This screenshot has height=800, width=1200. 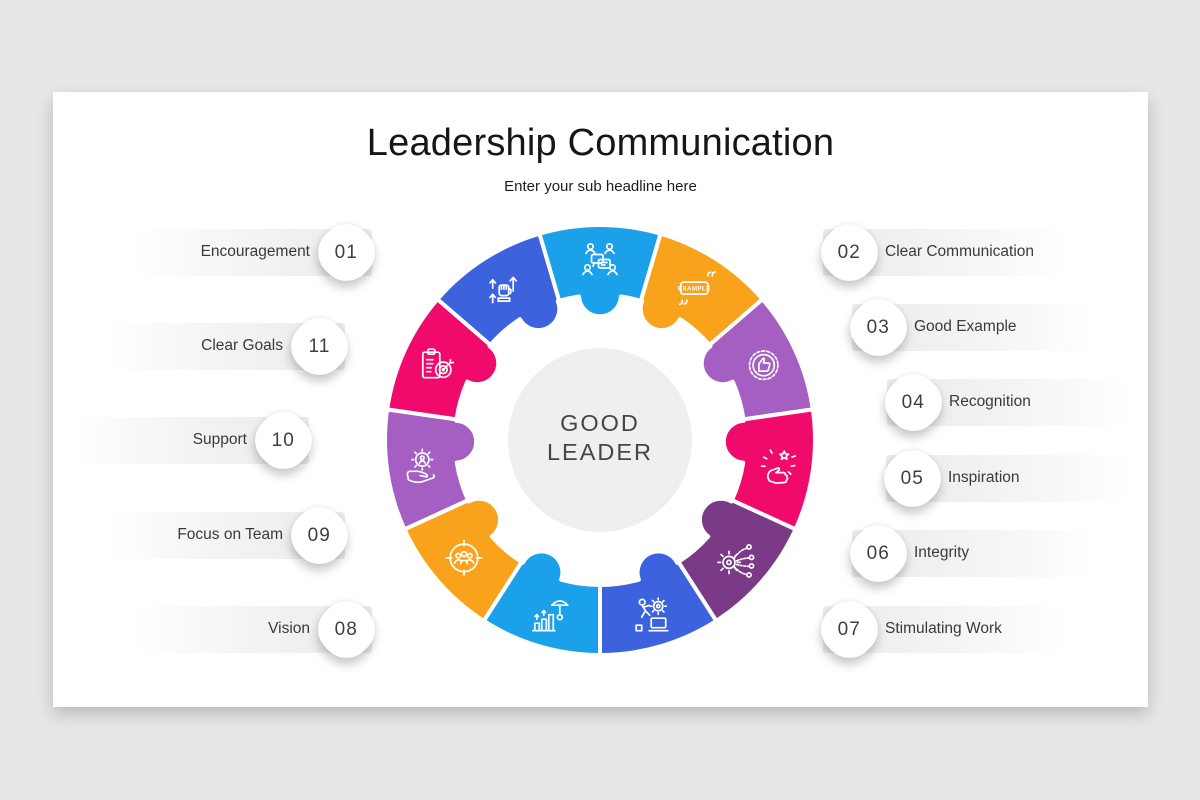 I want to click on item-number: 05, so click(x=912, y=477).